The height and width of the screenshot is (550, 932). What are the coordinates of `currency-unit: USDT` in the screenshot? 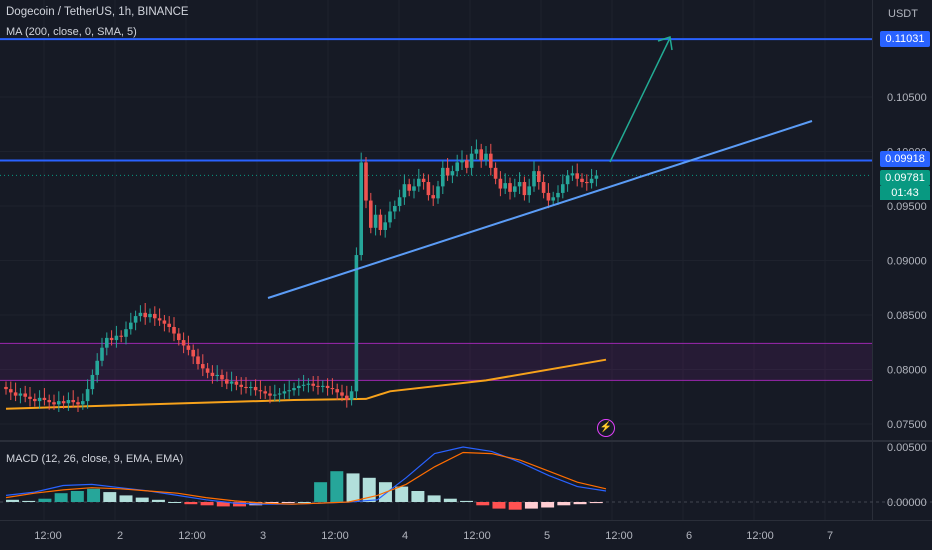 It's located at (903, 14).